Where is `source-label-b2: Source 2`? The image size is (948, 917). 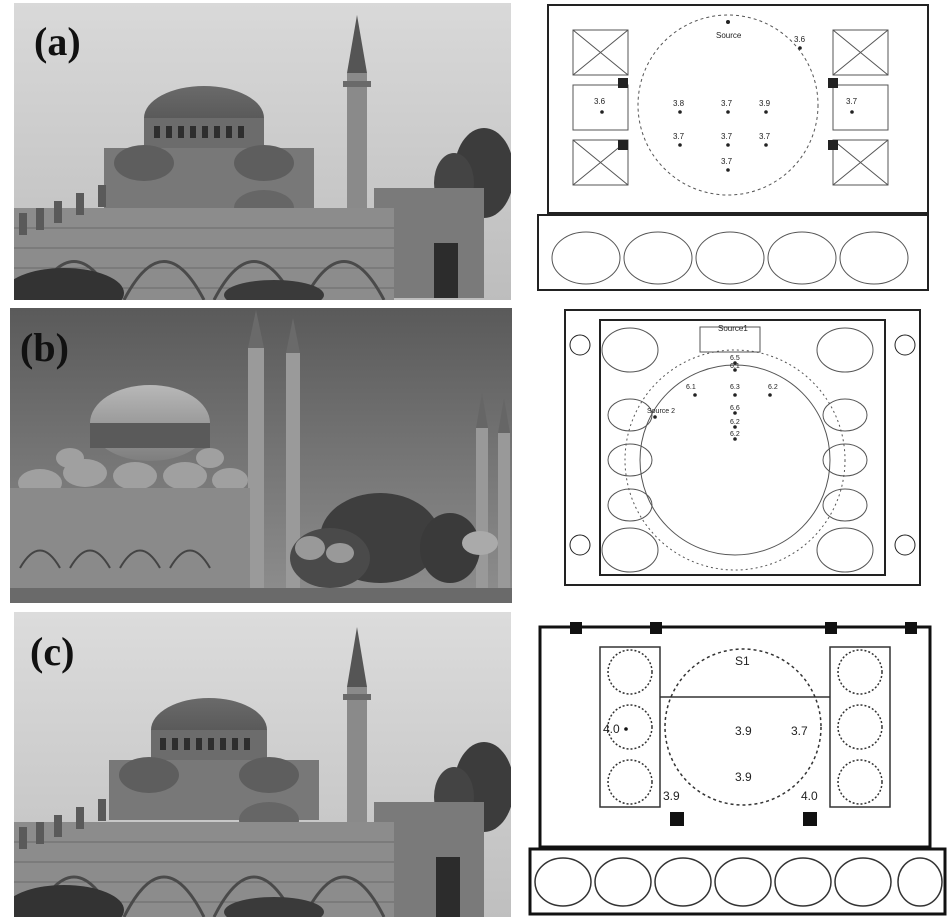
source-label-b2: Source 2 is located at coordinates (661, 411).